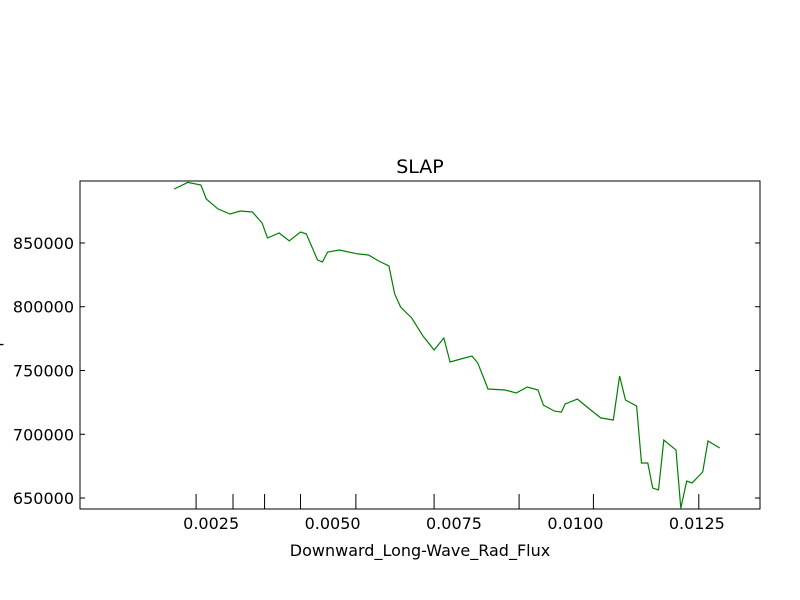  I want to click on x-tick-label: 0.0100, so click(575, 523).